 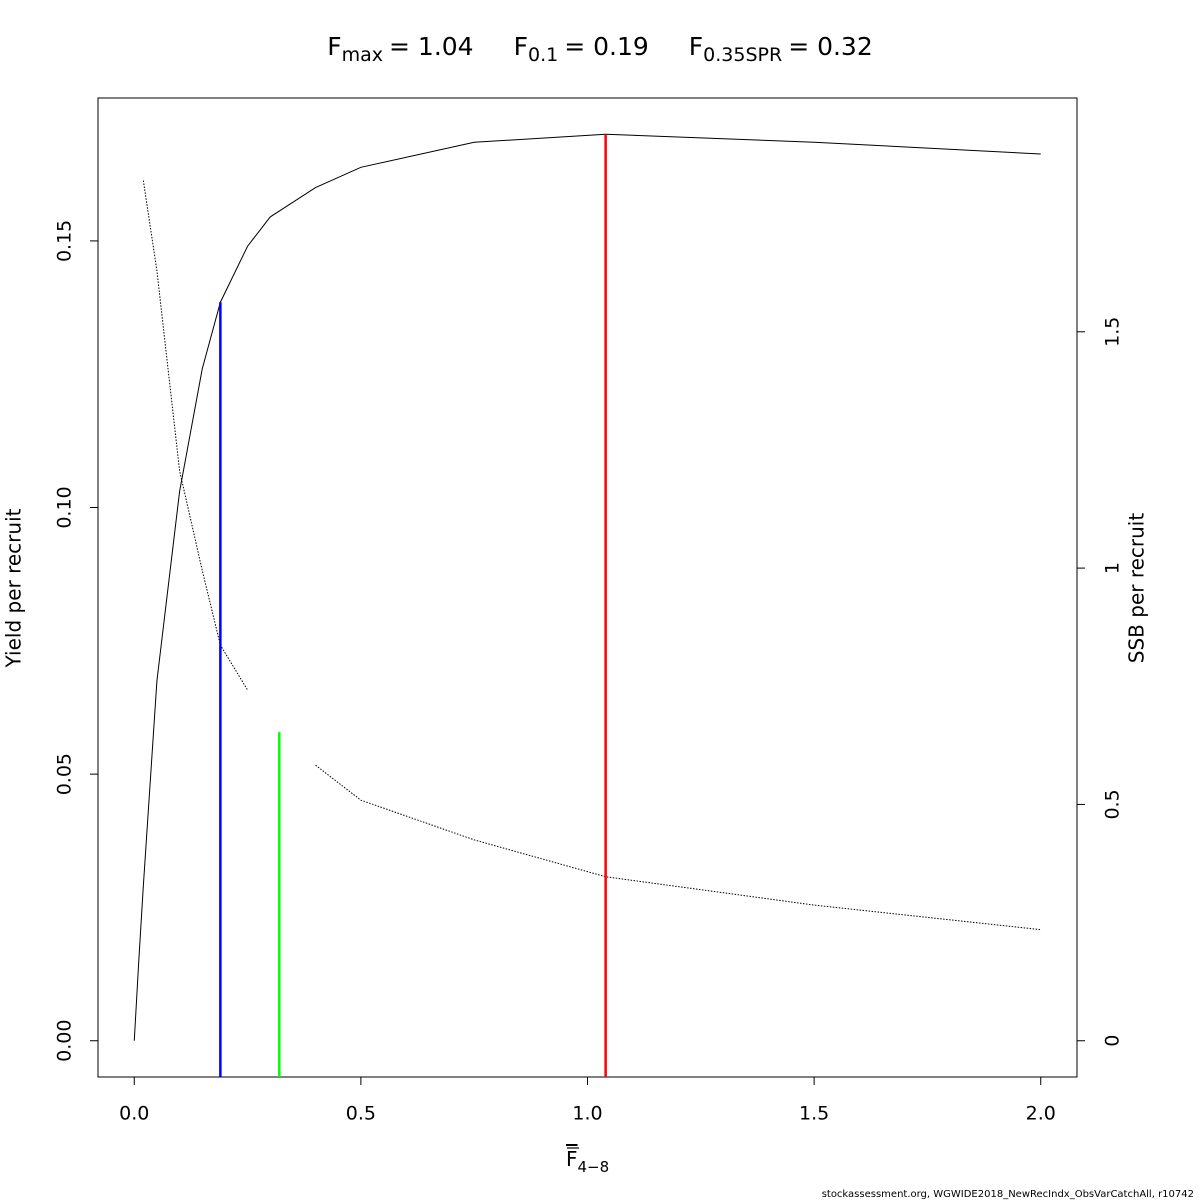 I want to click on y-axis-label: Yield per recruit, so click(x=14, y=588).